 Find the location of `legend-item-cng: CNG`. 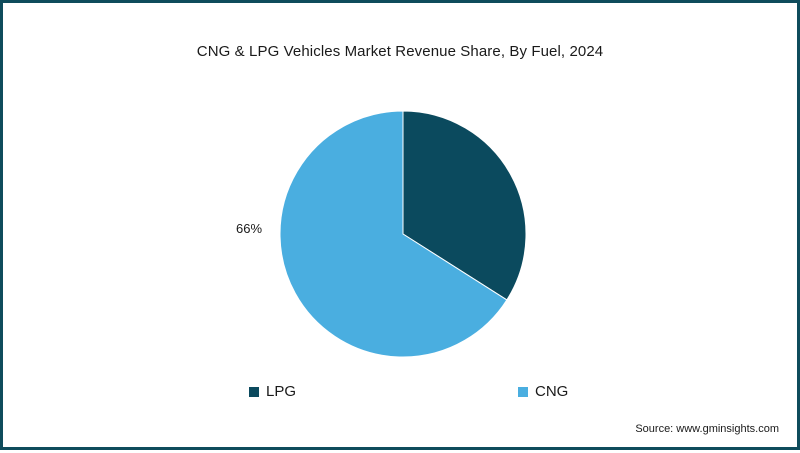

legend-item-cng: CNG is located at coordinates (543, 391).